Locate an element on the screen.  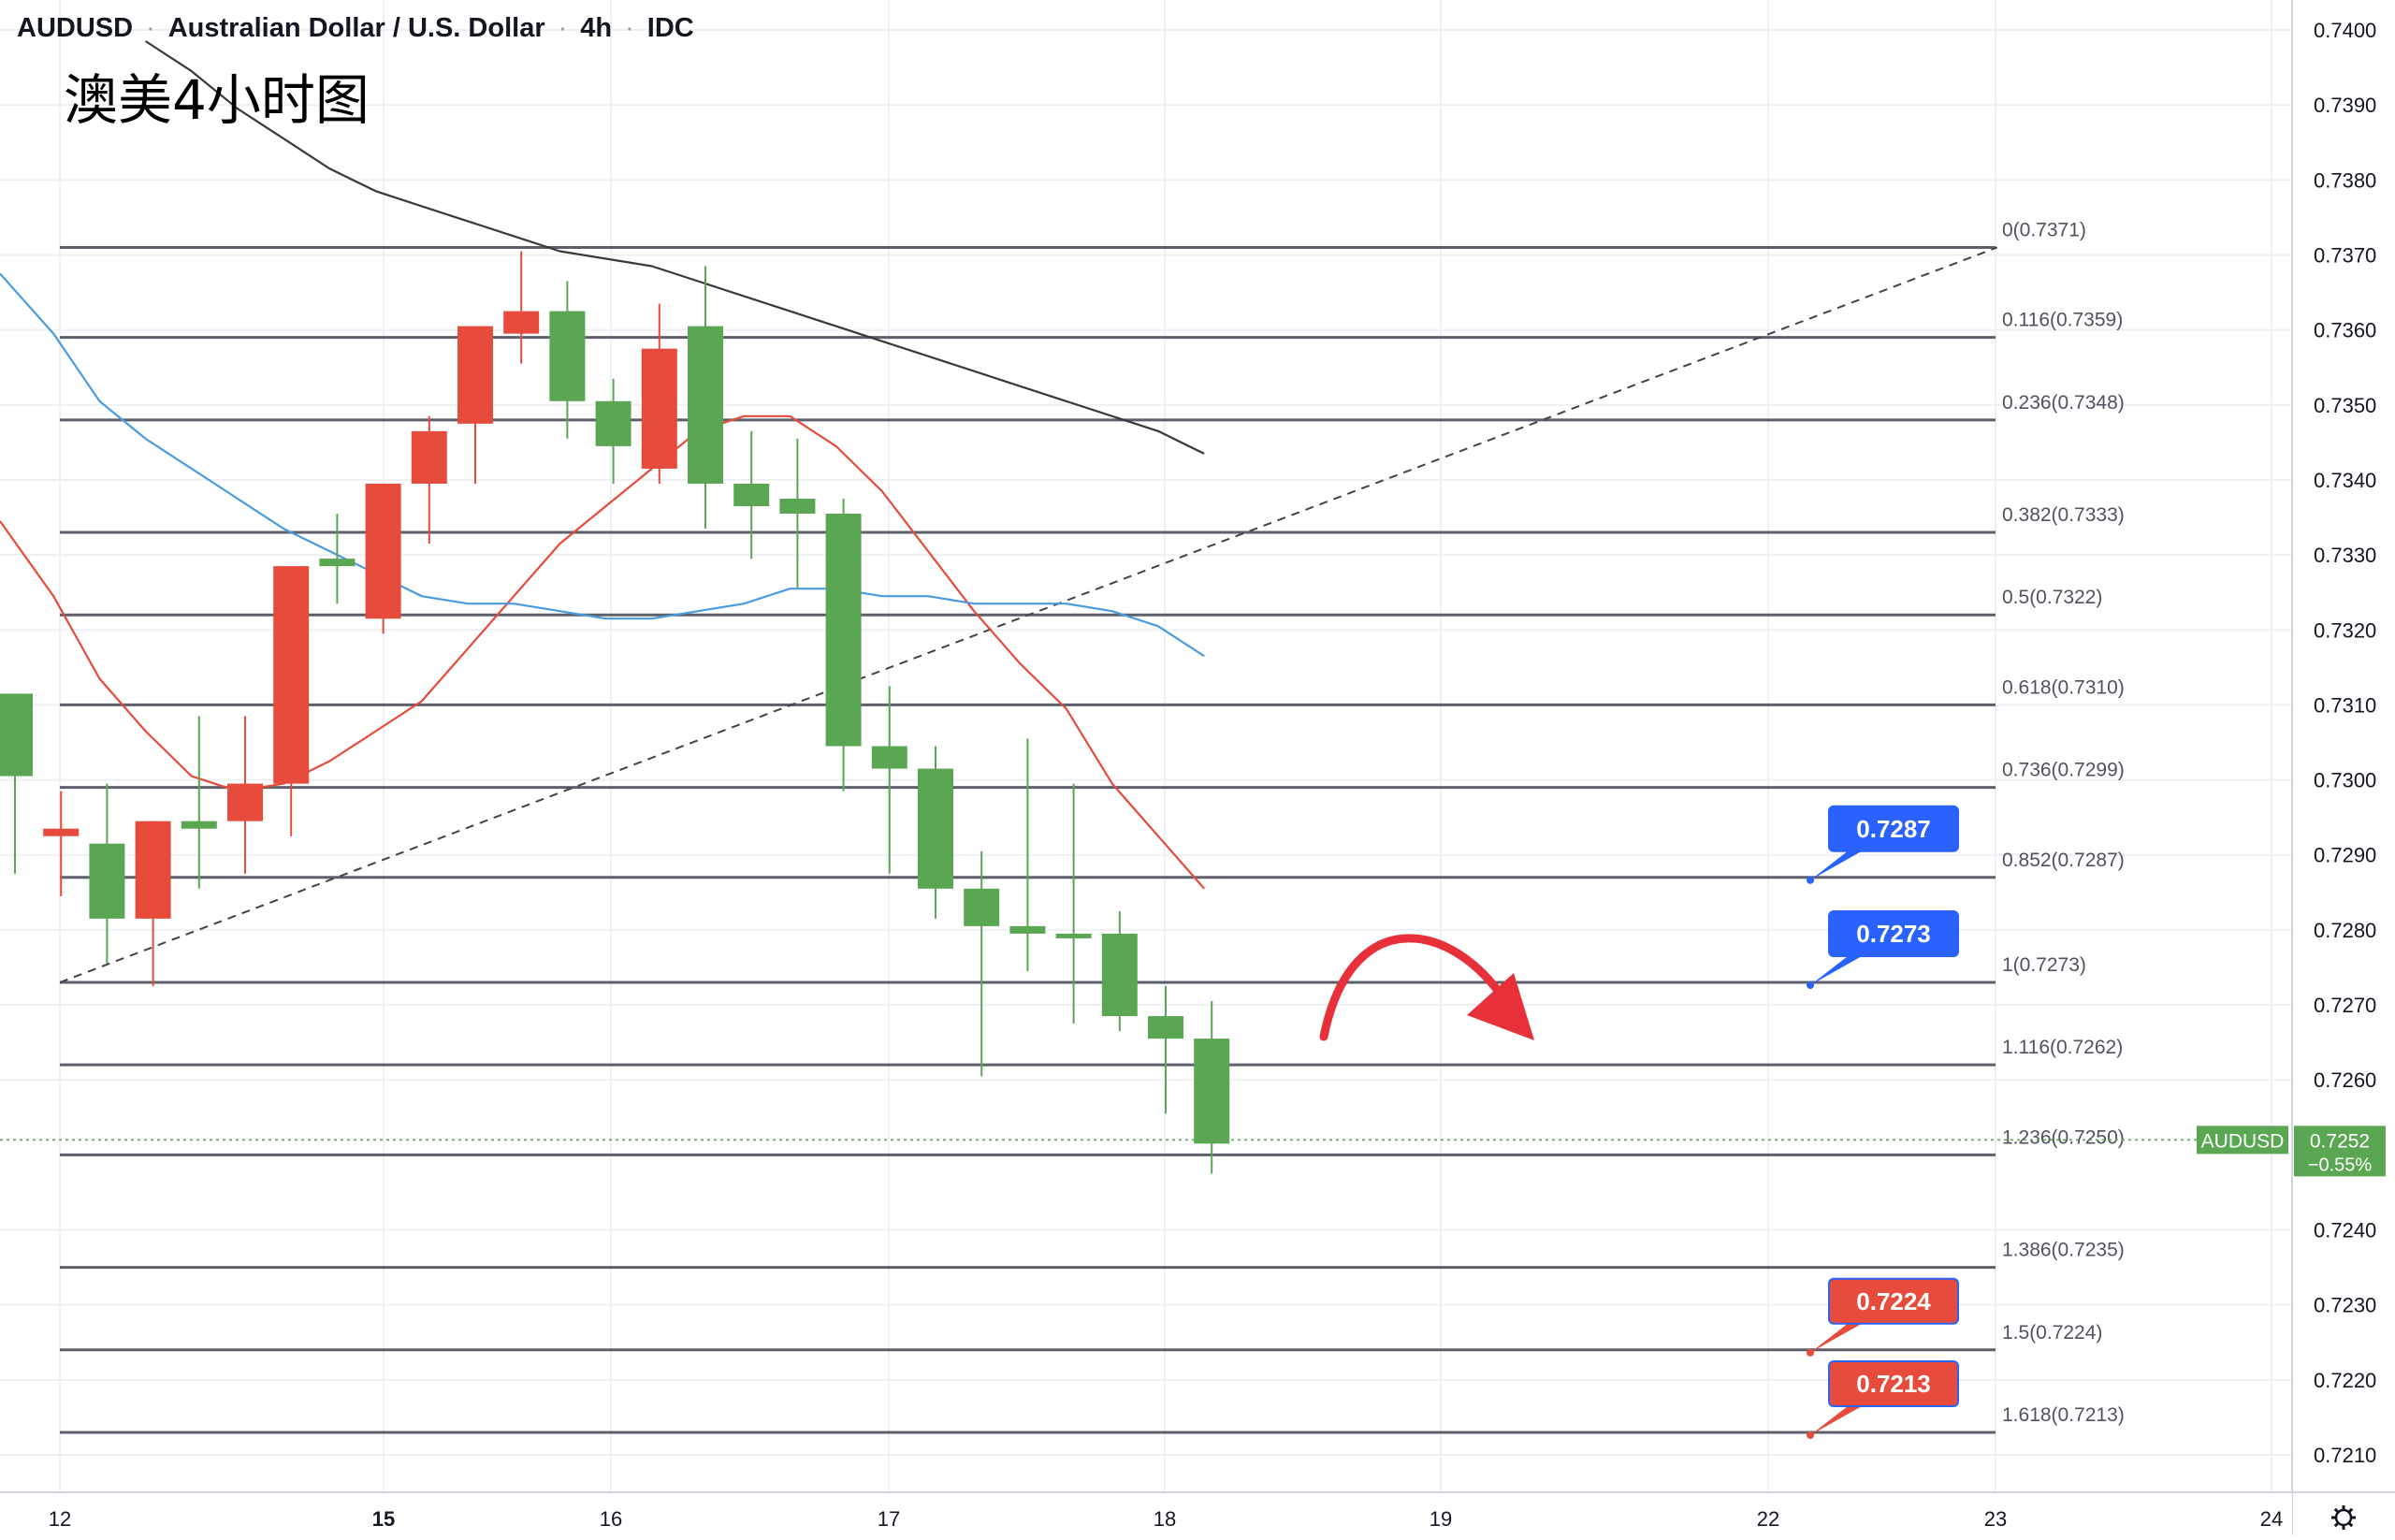
fib-level-label: 0.116(0.7359) is located at coordinates (2062, 320).